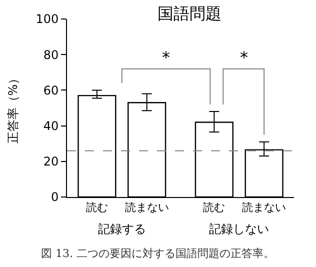 This screenshot has width=316, height=267. Describe the element at coordinates (51, 161) in the screenshot. I see `y-tick-label: 20` at that location.